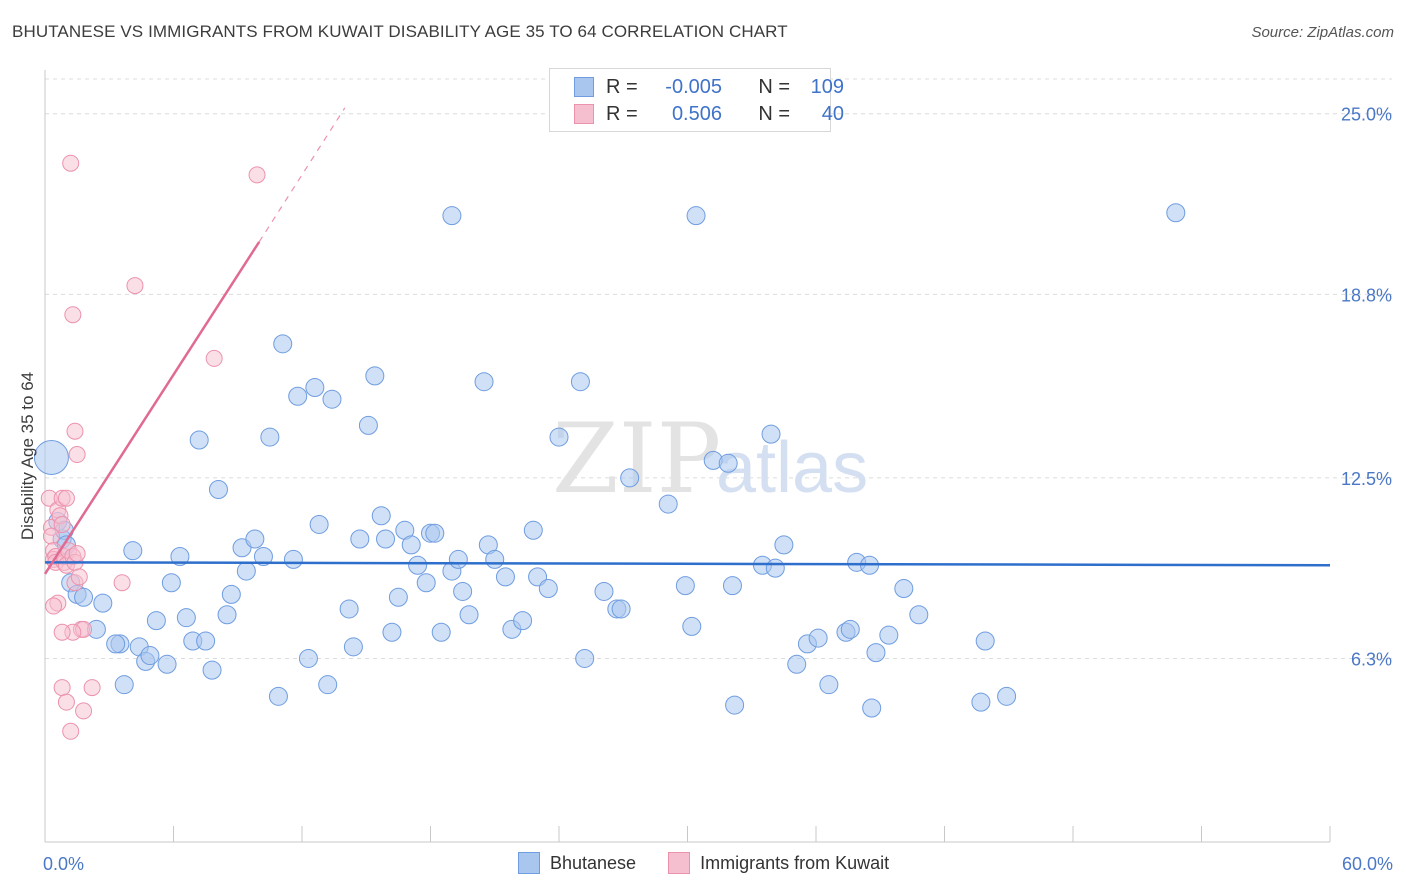 This screenshot has width=1406, height=892. What do you see at coordinates (27, 456) in the screenshot?
I see `y-axis-label: Disability Age 35 to 64` at bounding box center [27, 456].